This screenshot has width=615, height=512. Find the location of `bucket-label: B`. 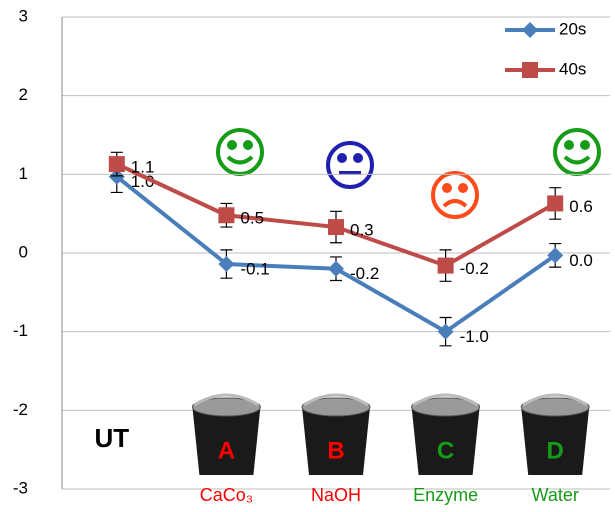

bucket-label: B is located at coordinates (335, 450).